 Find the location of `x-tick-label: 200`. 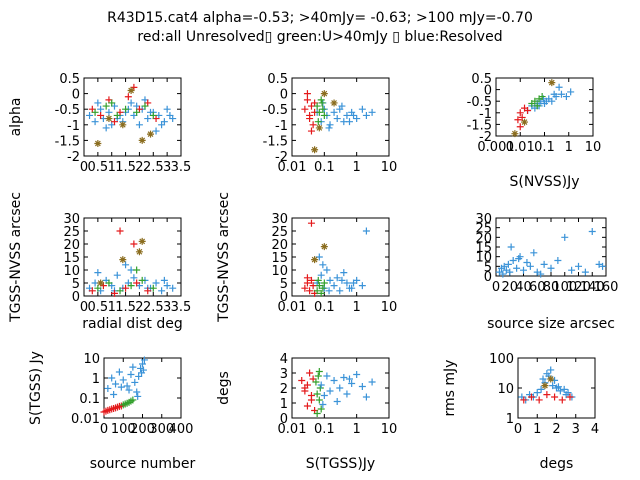

x-tick-label: 200 is located at coordinates (142, 429).